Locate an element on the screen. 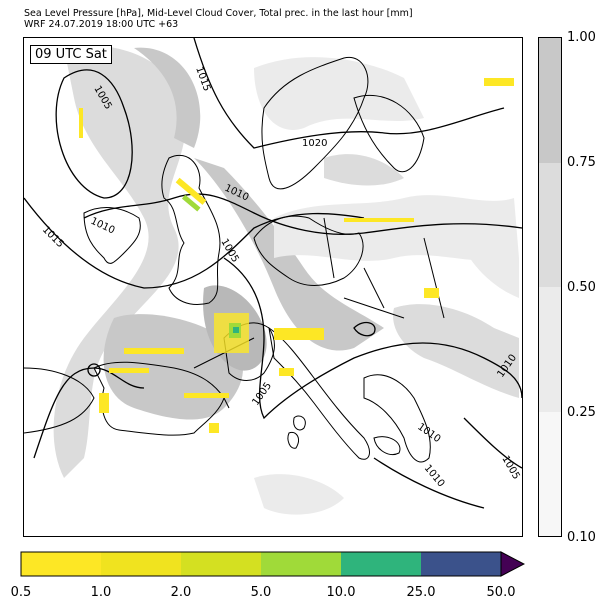 Image resolution: width=613 pixels, height=610 pixels. colorbar-tick: 0.5 is located at coordinates (21, 592).